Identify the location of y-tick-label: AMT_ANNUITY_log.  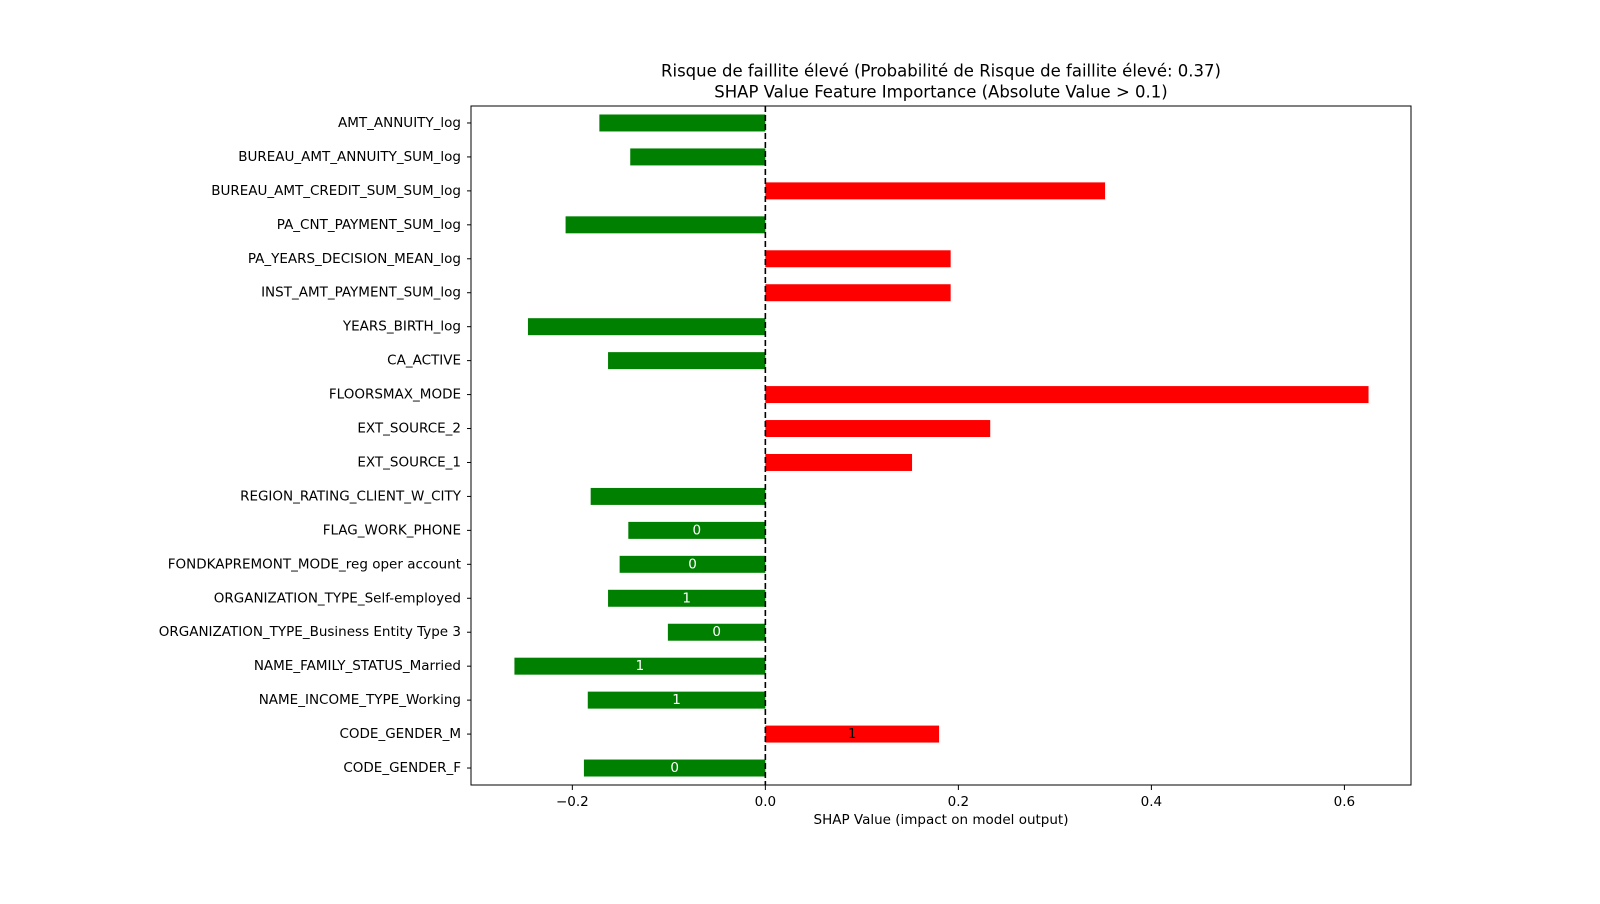
(399, 123).